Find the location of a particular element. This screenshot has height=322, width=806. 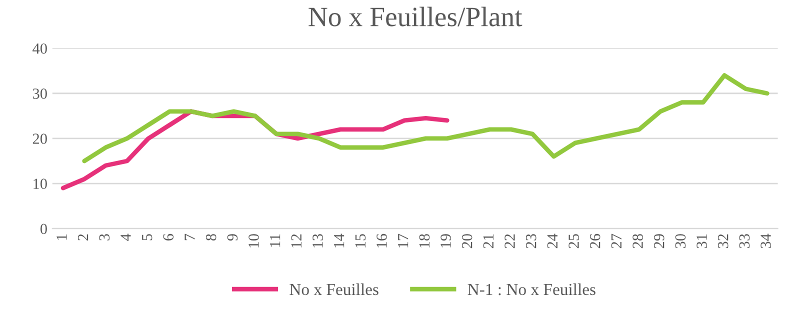

x-tick-label: 16 is located at coordinates (381, 241).